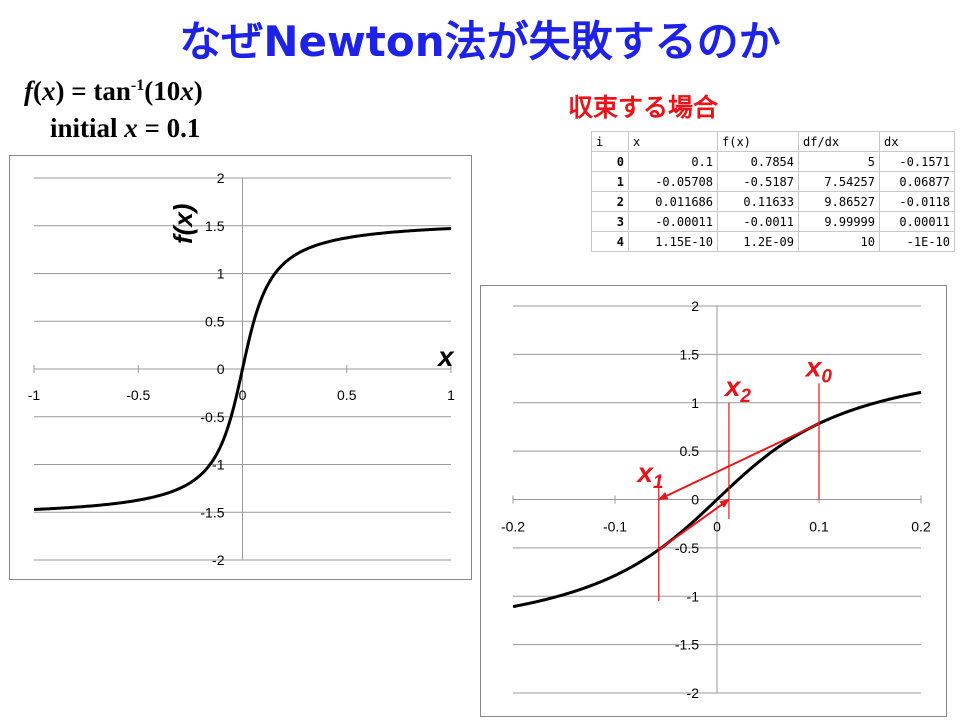  Describe the element at coordinates (673, 221) in the screenshot. I see `cell-x: -0.00011` at that location.